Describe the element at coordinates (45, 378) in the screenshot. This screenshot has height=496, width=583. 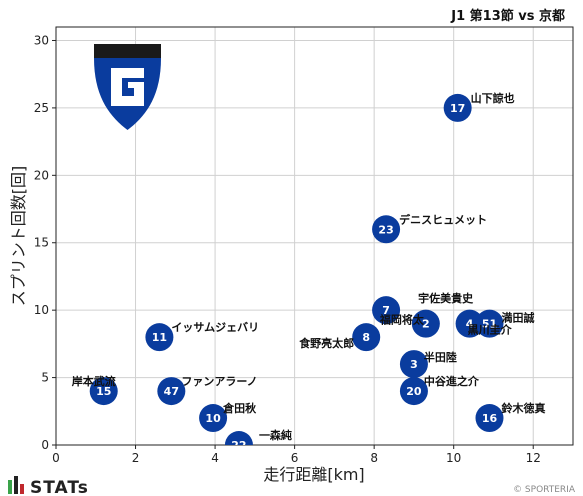
I see `y-tick-label: 5` at that location.